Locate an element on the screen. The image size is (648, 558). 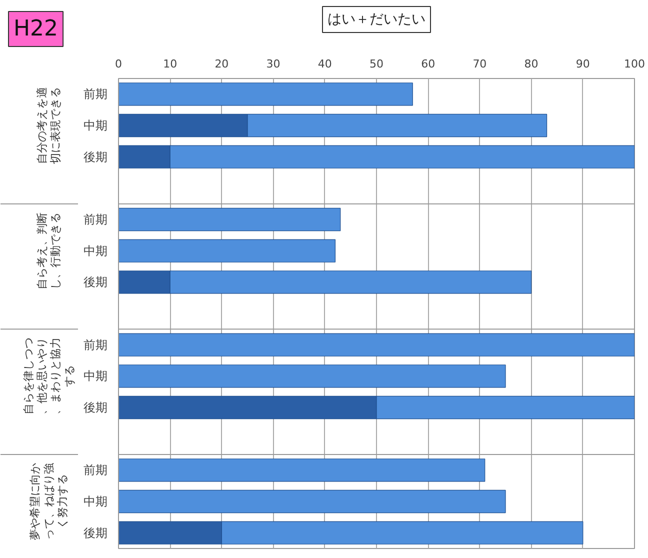
x-tick-label: 10 is located at coordinates (170, 64).